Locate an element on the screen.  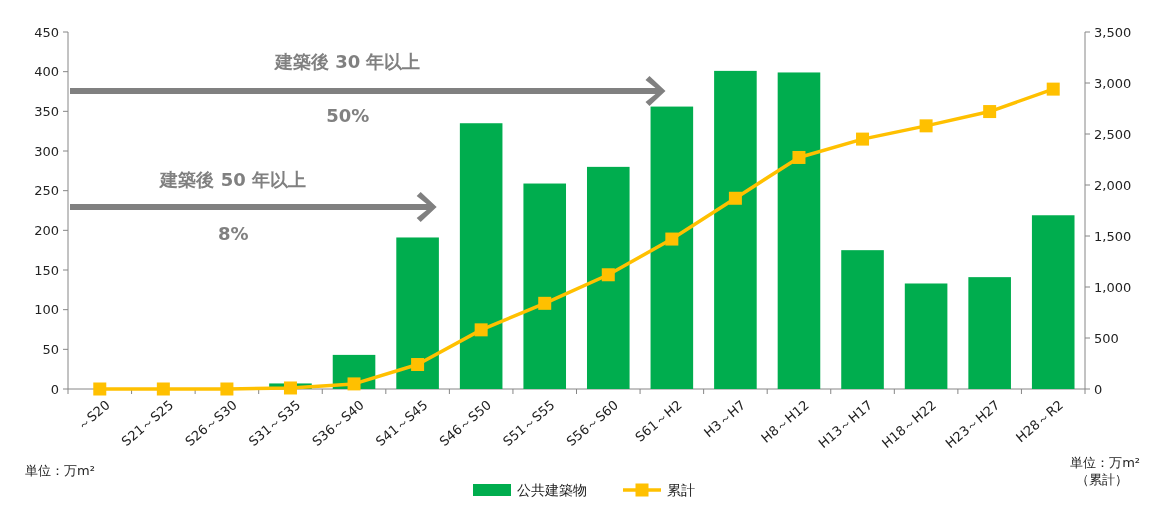
x-tick-label: S26～S30 is located at coordinates (211, 423).